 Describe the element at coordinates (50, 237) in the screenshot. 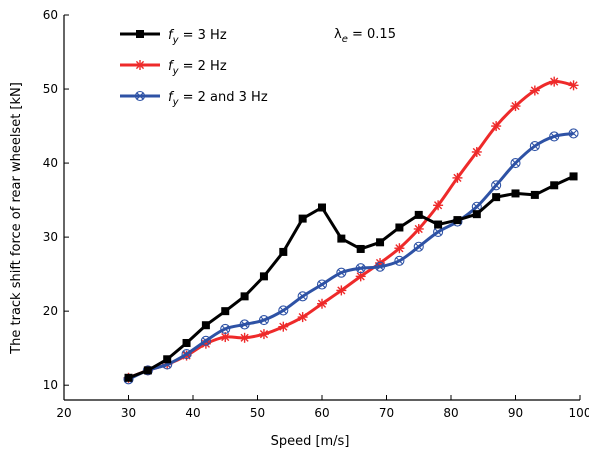

I see `y-tick-label: 30` at that location.